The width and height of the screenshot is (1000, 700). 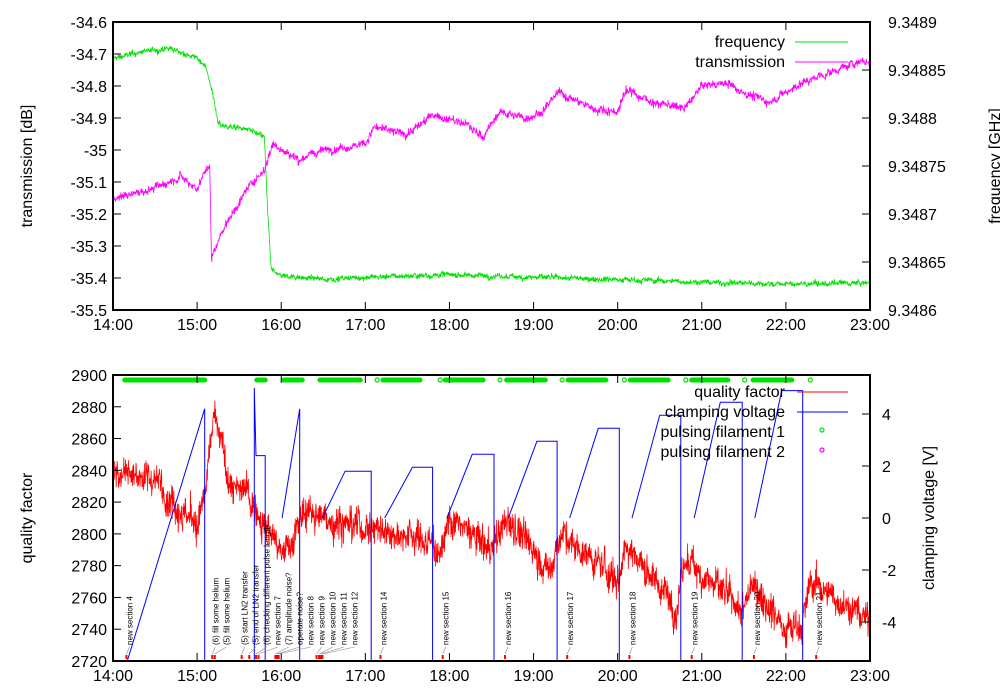 I want to click on y-tick-label: -35.1, so click(x=89, y=183).